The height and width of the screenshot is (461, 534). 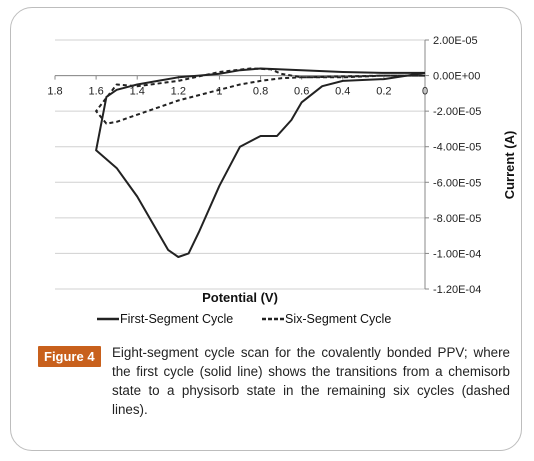 I want to click on x-tick-label: 1.2, so click(x=178, y=92).